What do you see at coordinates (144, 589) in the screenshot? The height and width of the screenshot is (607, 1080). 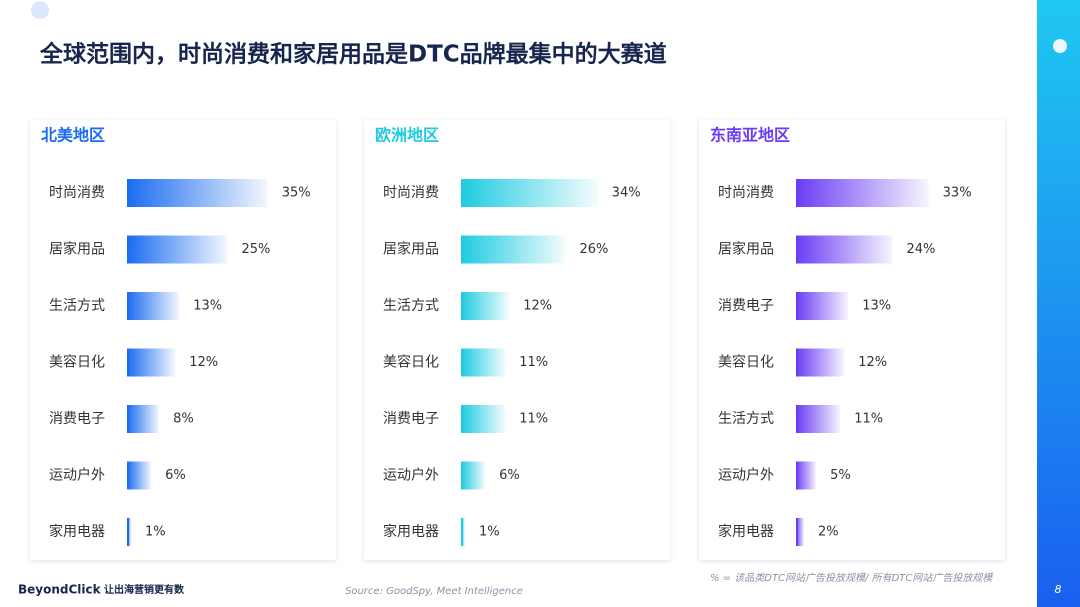 I see `slogan: 让出海营销更有数` at bounding box center [144, 589].